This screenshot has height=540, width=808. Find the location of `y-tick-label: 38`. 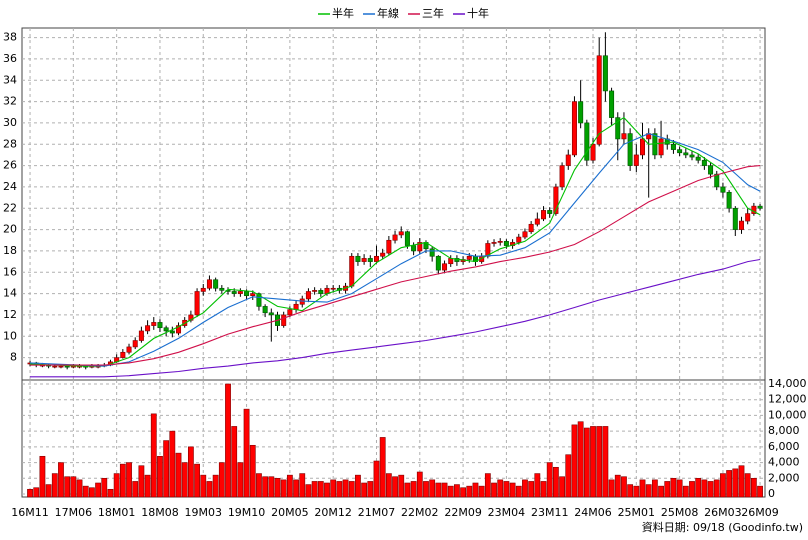

y-tick-label: 38 is located at coordinates (10, 37).